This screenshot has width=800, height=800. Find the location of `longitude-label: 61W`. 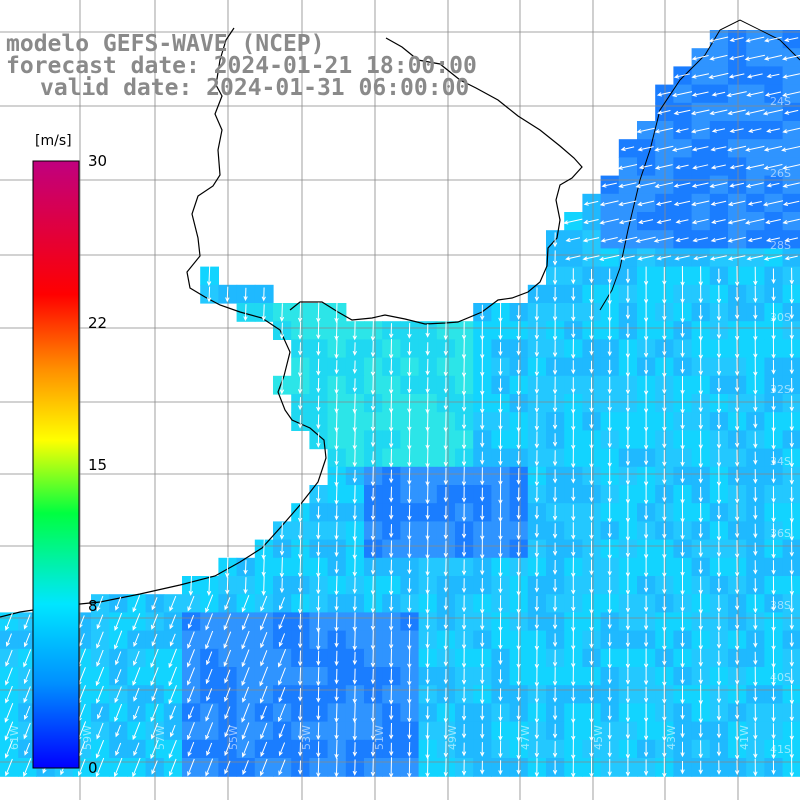

longitude-label: 61W is located at coordinates (14, 737).